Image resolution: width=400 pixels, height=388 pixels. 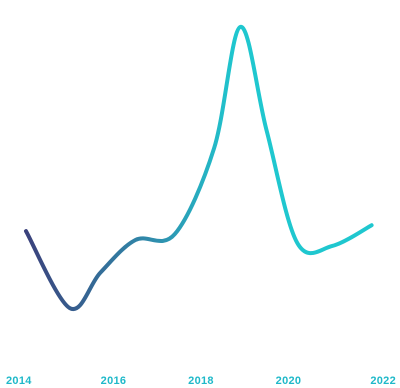 I want to click on x-tick-label-2020: 2020, so click(x=289, y=381).